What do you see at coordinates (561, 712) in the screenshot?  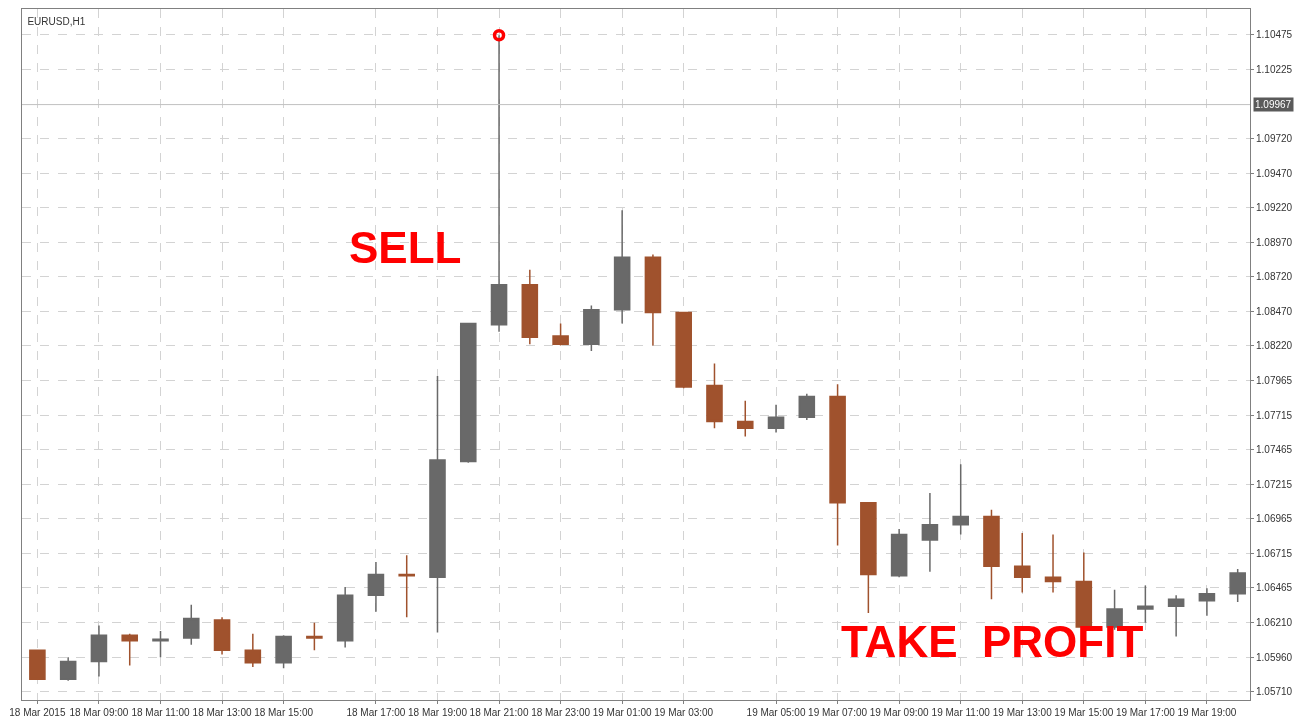 I see `x-tick-label: 18 Mar 23:00` at bounding box center [561, 712].